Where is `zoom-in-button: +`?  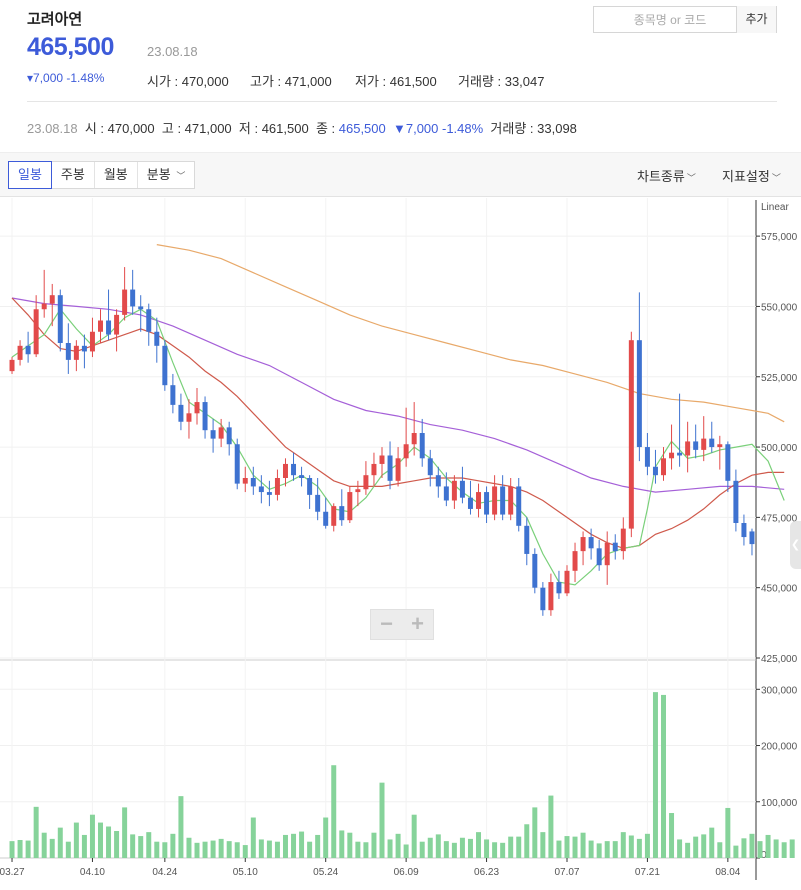
zoom-in-button: + is located at coordinates (417, 623).